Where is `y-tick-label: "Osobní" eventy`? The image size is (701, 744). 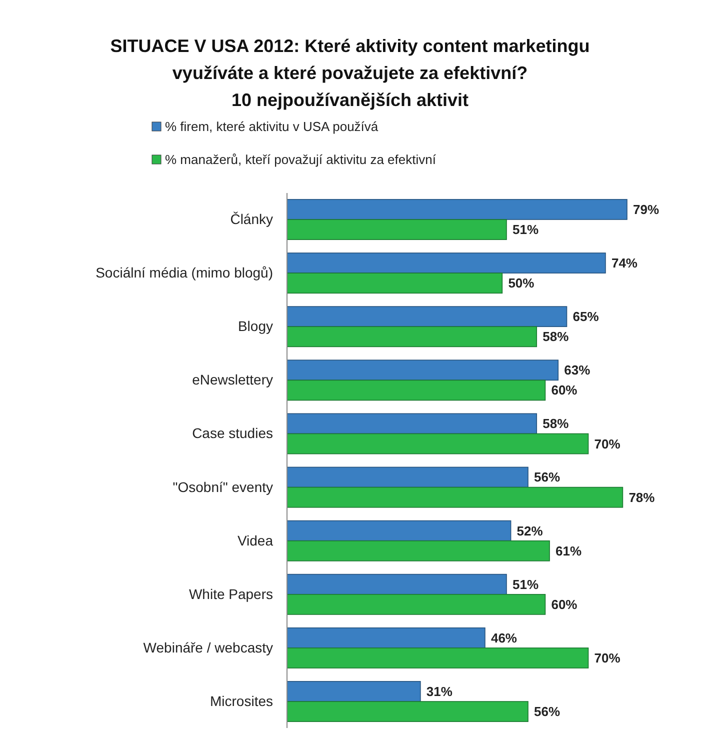
y-tick-label: "Osobní" eventy is located at coordinates (222, 486).